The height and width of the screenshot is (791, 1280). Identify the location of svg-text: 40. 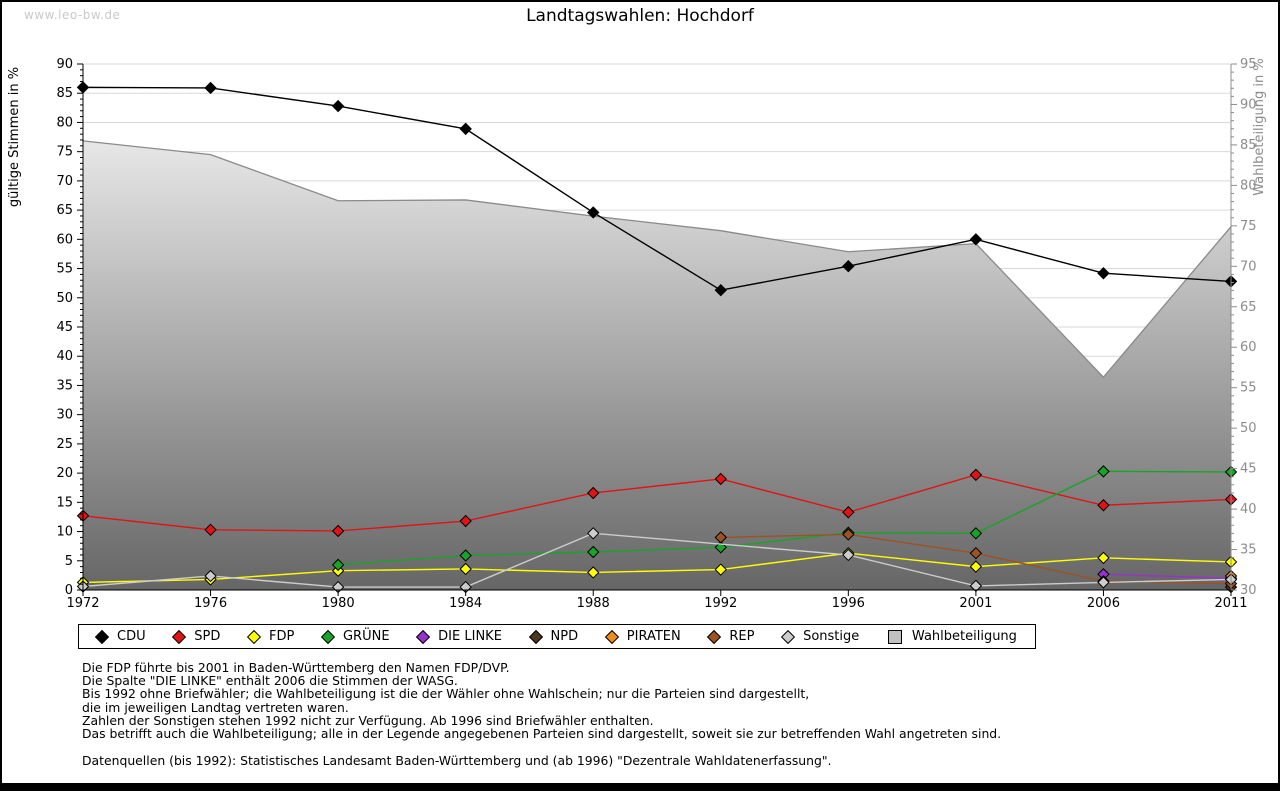
(1248, 509).